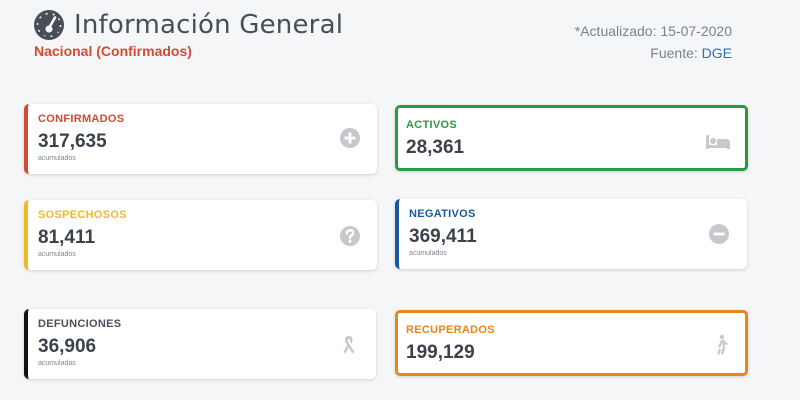 The image size is (800, 400). Describe the element at coordinates (350, 138) in the screenshot. I see `plus-circle-icon` at that location.